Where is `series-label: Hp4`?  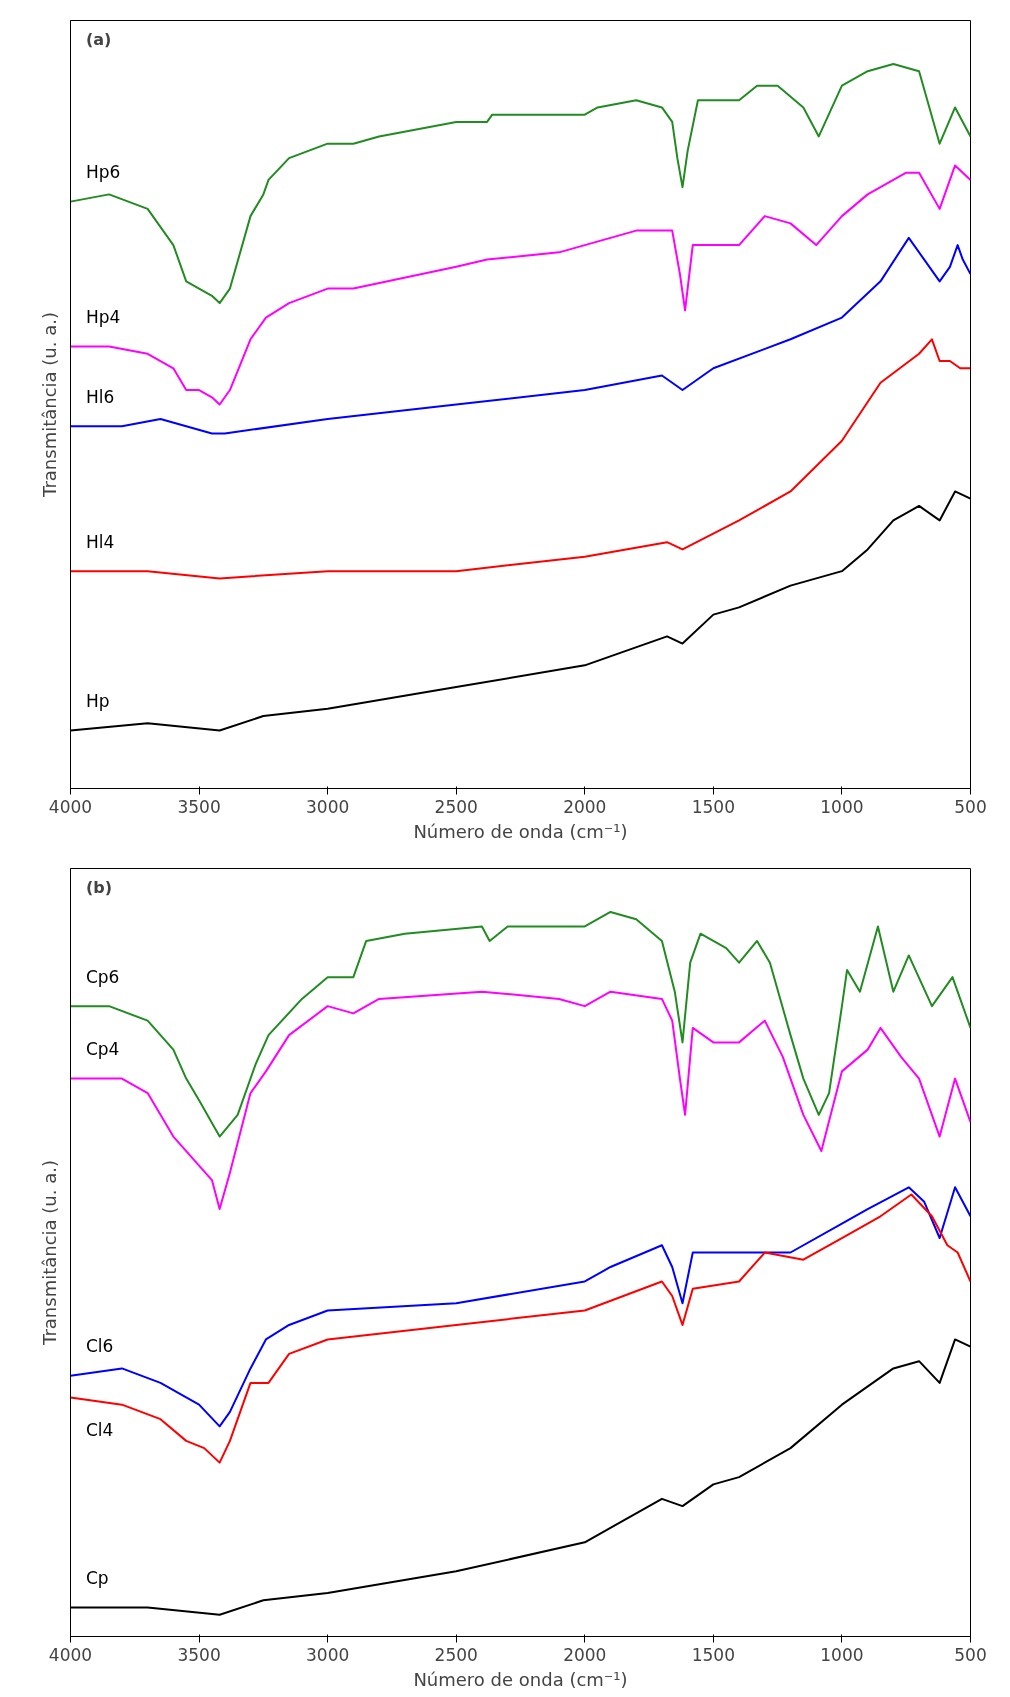
series-label: Hp4 is located at coordinates (103, 317).